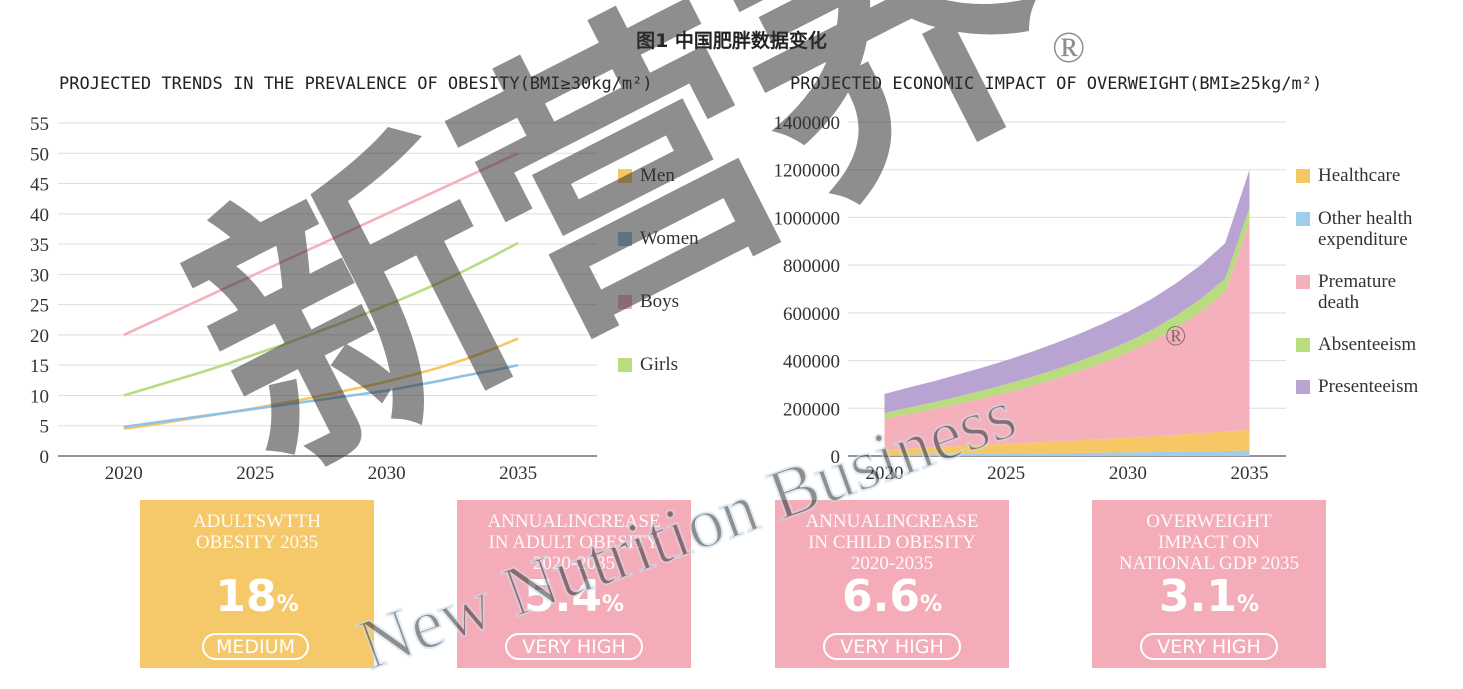 This screenshot has width=1463, height=689. Describe the element at coordinates (659, 364) in the screenshot. I see `legend-label: Girls` at that location.